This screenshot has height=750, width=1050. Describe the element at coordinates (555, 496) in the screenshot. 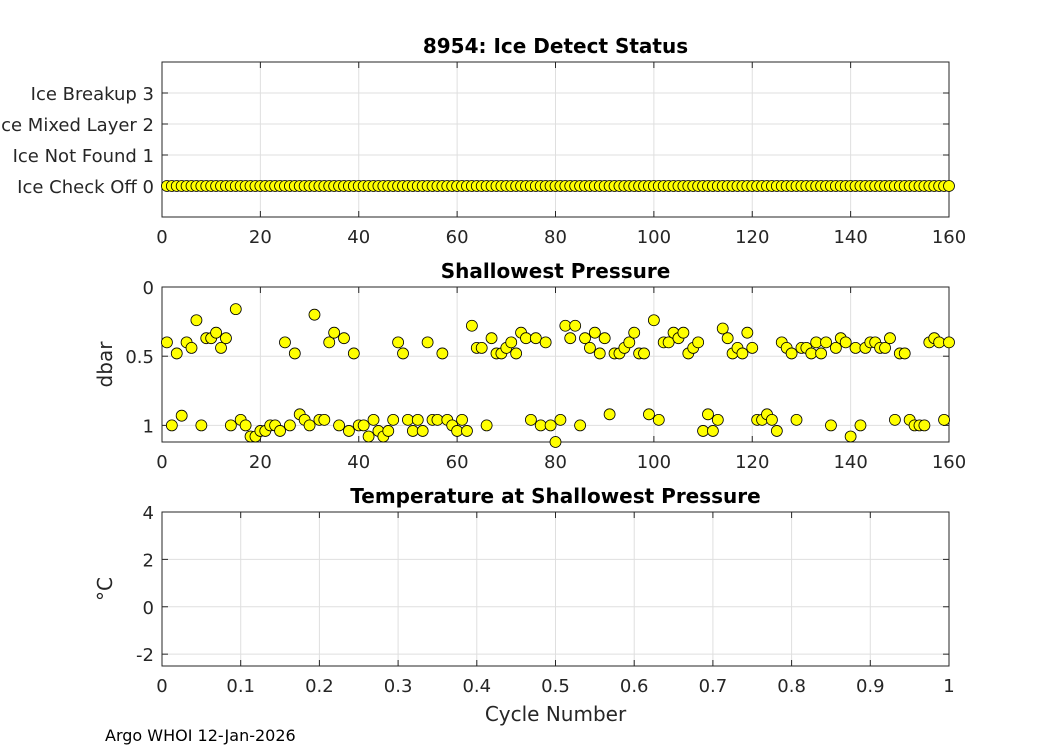

I see `chart-title: Temperature at Shallowest Pressure` at that location.